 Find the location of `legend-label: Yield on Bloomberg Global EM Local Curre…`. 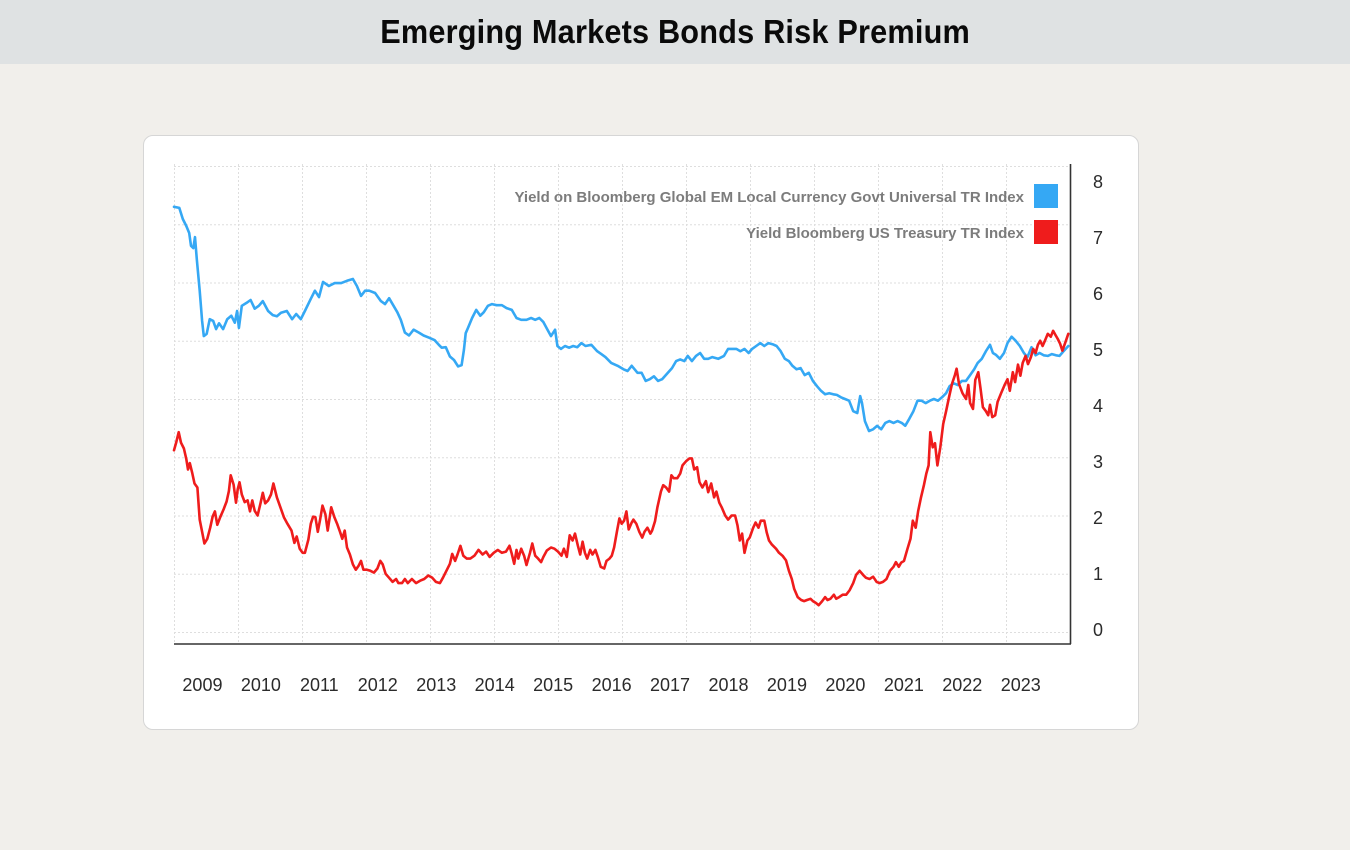

legend-label: Yield on Bloomberg Global EM Local Curre… is located at coordinates (769, 197).